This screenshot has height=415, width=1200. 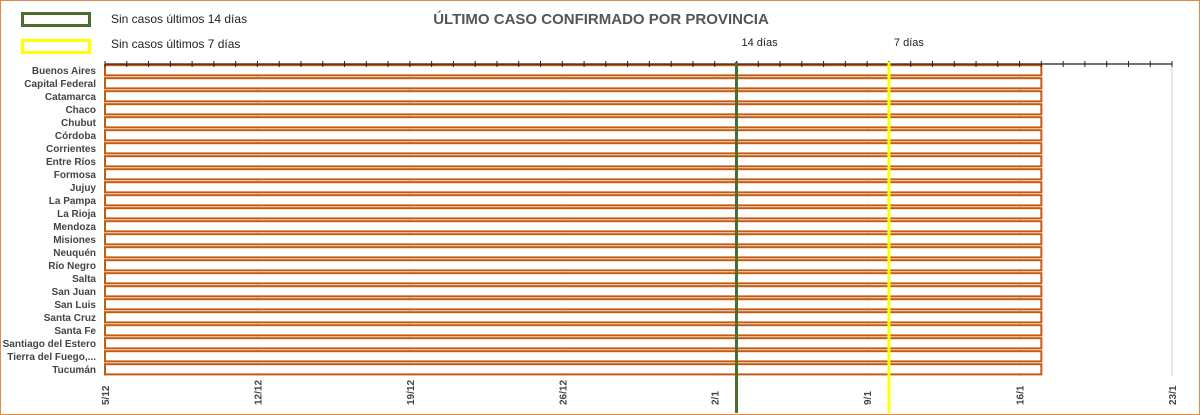 What do you see at coordinates (73, 201) in the screenshot?
I see `category-label-10: La Pampa` at bounding box center [73, 201].